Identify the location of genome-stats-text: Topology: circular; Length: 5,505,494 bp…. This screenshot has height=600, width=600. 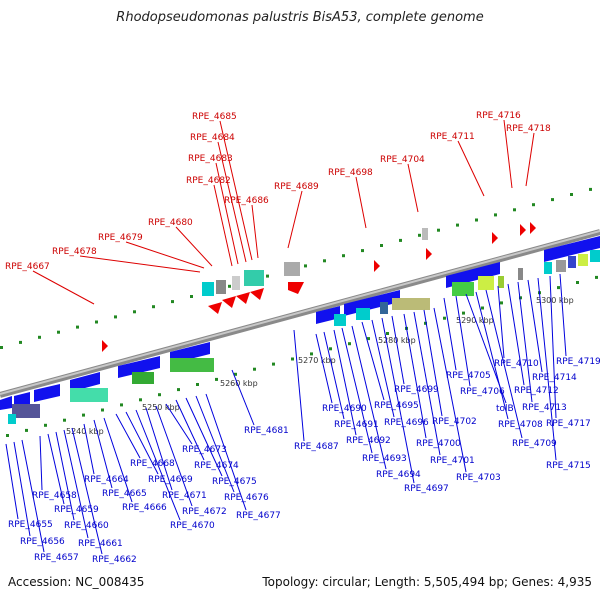
(427, 582).